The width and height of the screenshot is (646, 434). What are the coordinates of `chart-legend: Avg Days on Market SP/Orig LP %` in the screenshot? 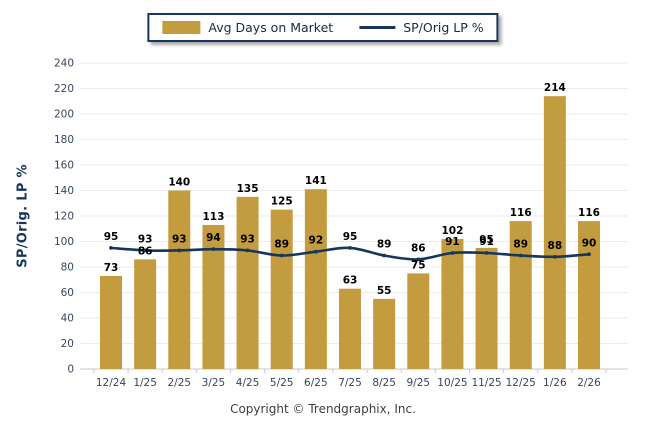 It's located at (323, 27).